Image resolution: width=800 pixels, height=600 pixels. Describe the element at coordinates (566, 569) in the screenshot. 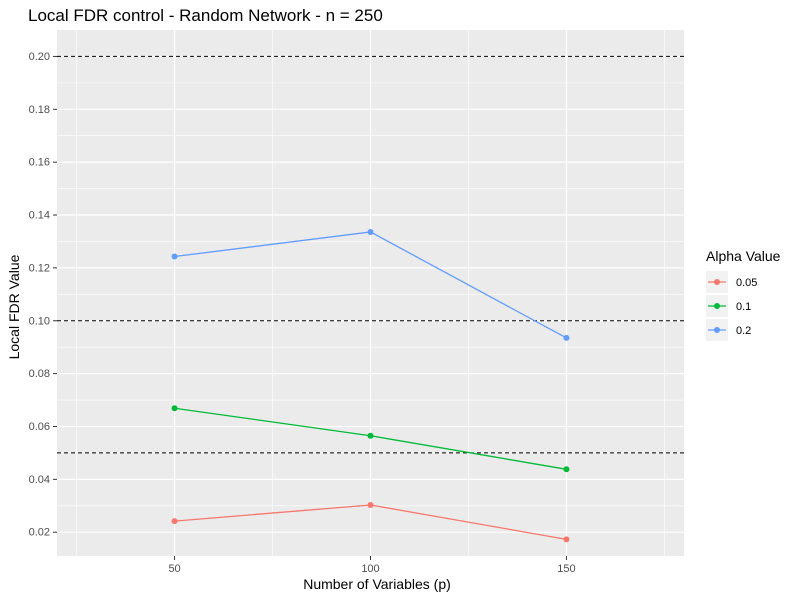

I see `x-tick-label: 150` at that location.